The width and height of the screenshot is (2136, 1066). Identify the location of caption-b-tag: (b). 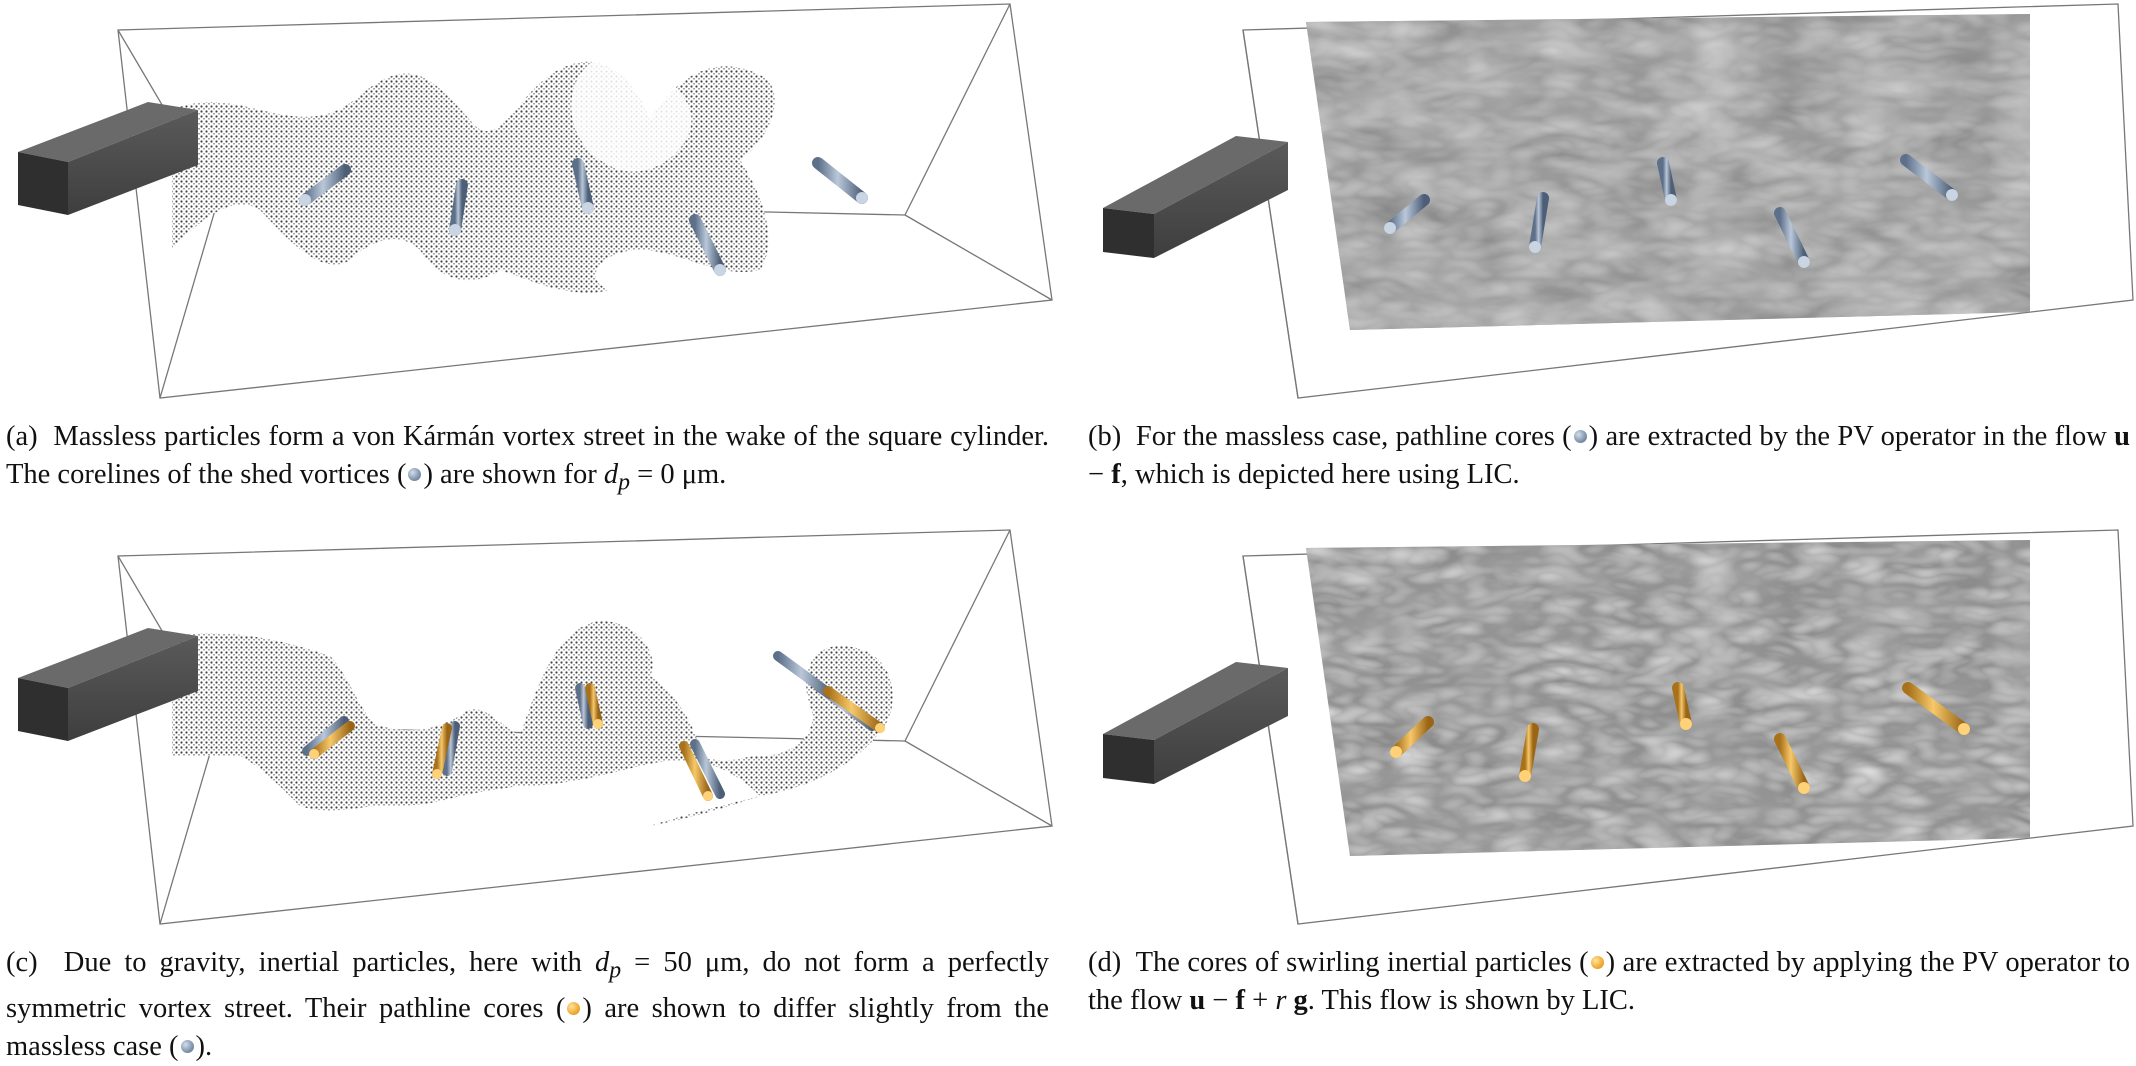
(1105, 436).